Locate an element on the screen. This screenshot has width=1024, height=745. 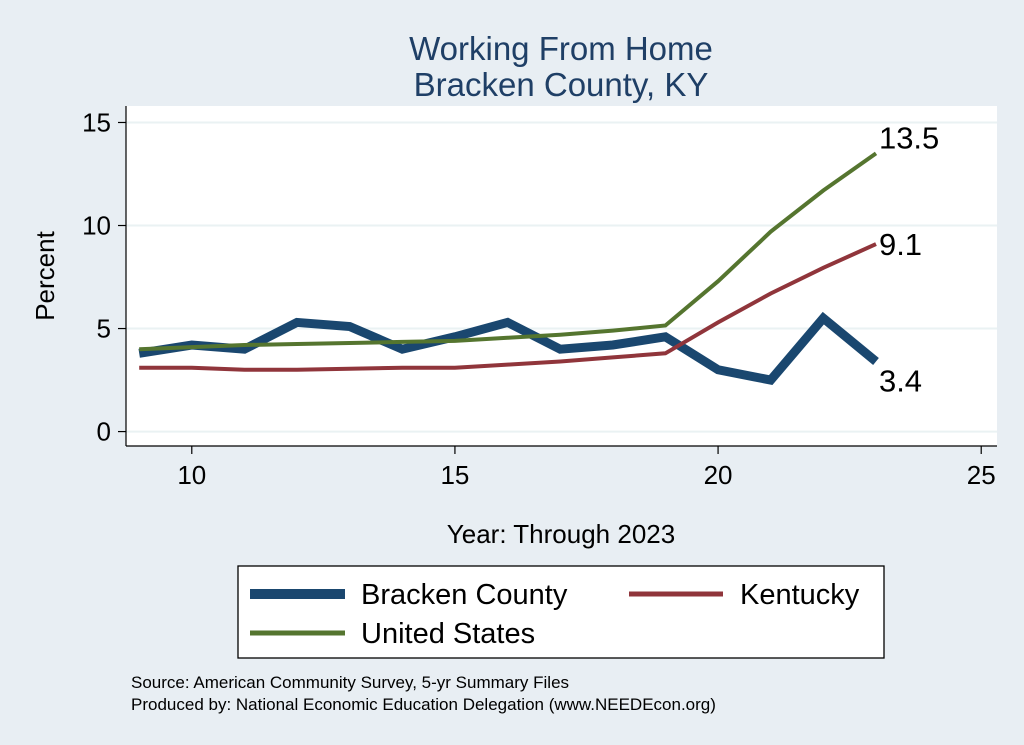
legend-box is located at coordinates (561, 612).